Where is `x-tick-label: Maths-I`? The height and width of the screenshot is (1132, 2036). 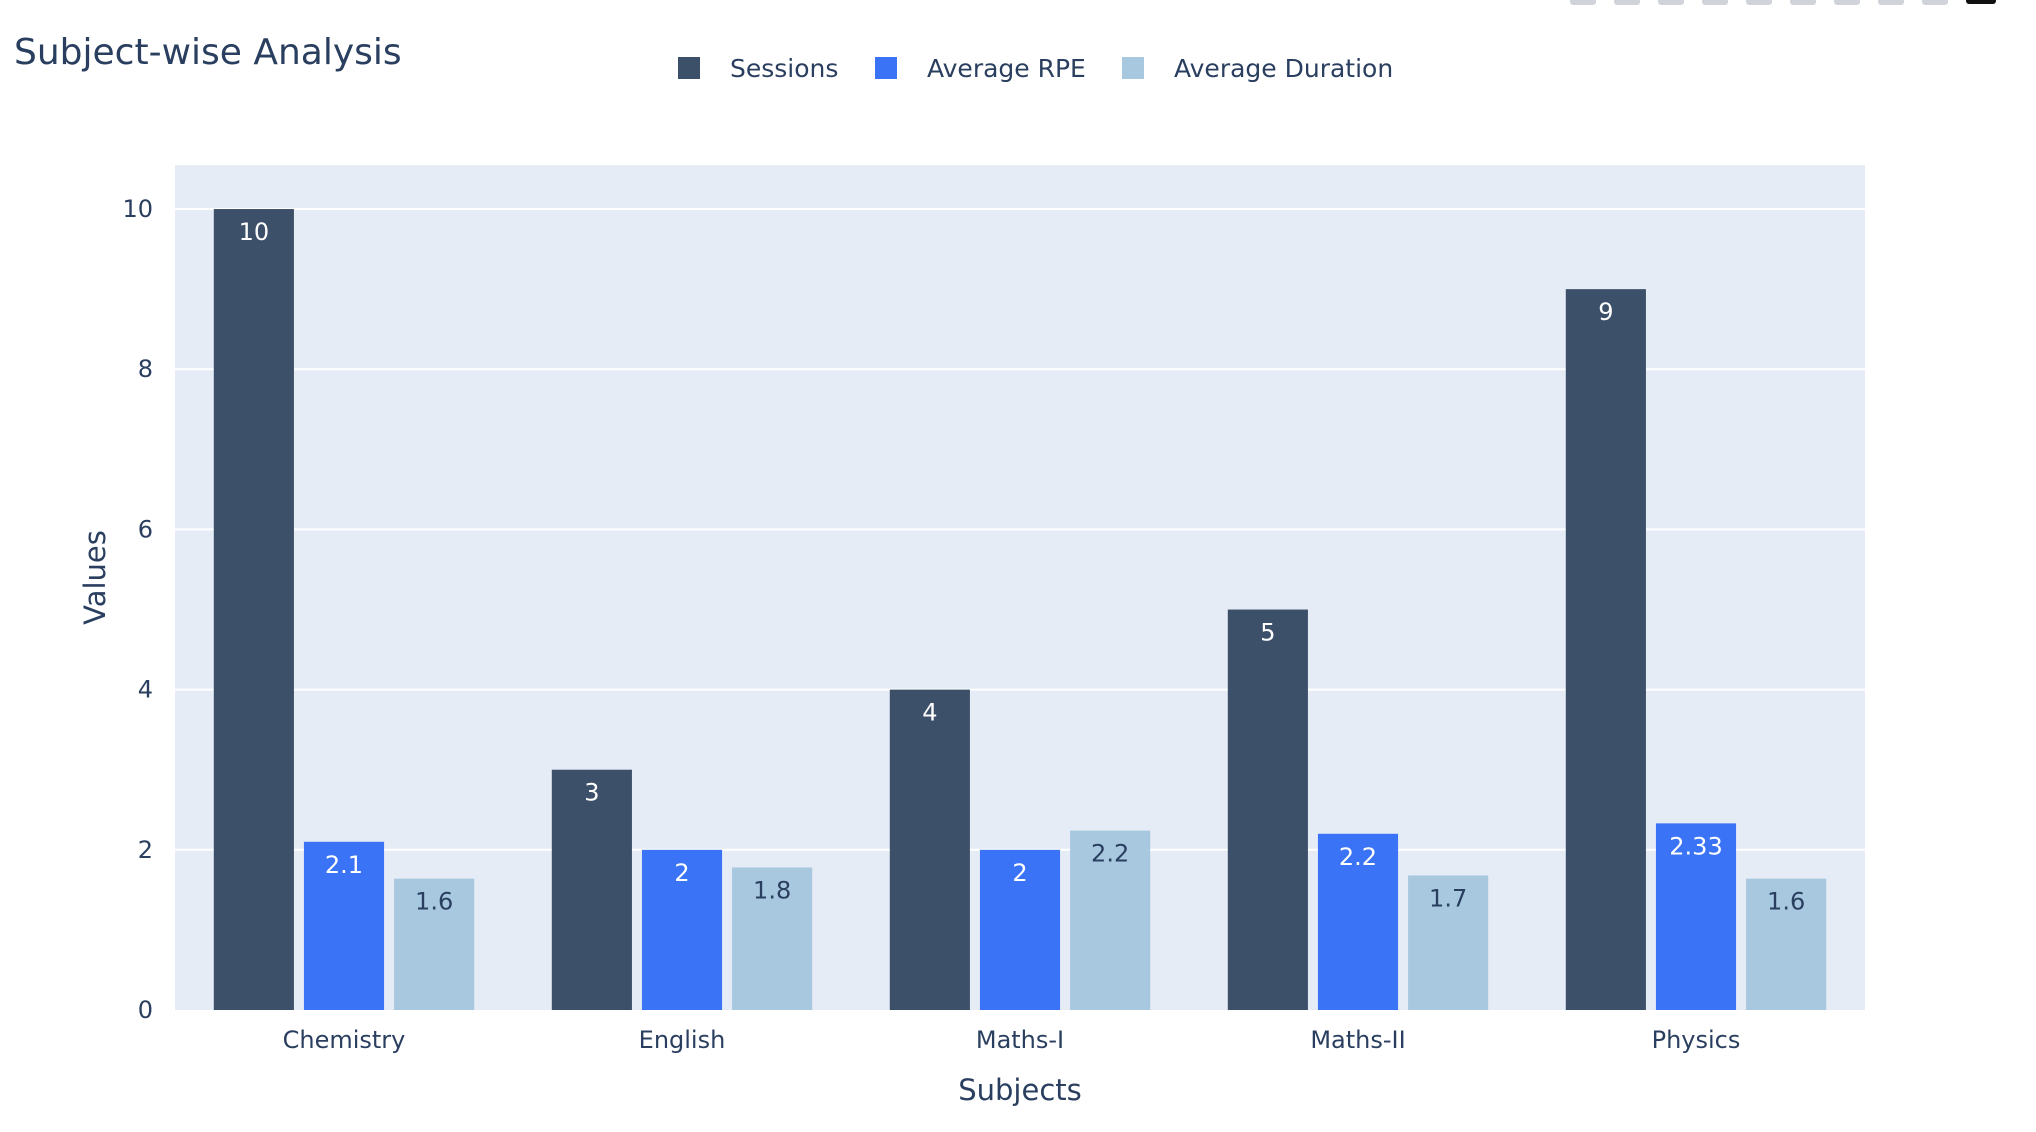
x-tick-label: Maths-I is located at coordinates (1020, 1040).